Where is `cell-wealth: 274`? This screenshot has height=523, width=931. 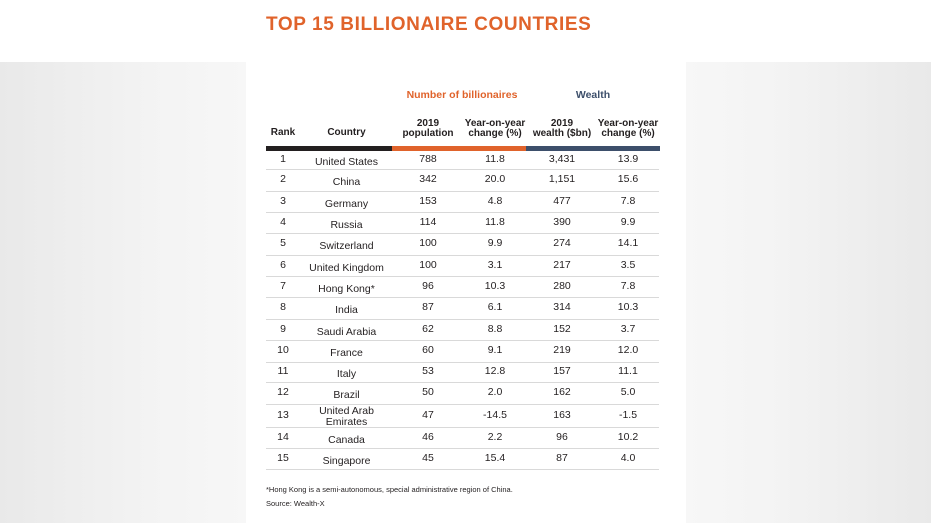 cell-wealth: 274 is located at coordinates (562, 243).